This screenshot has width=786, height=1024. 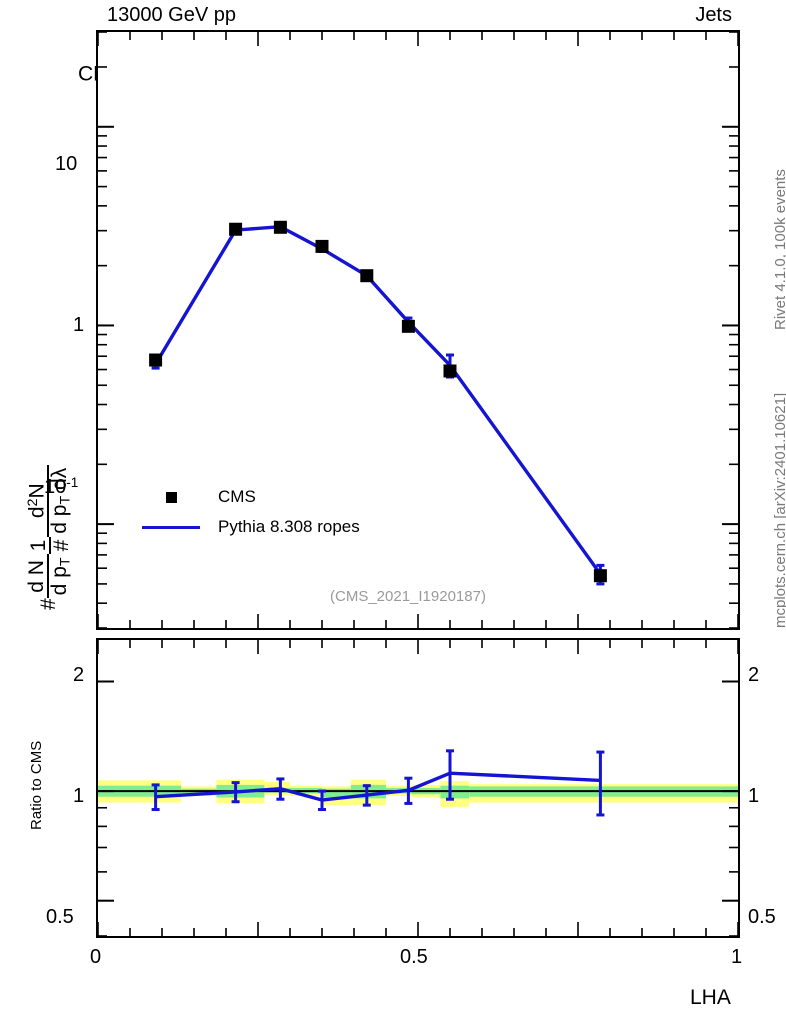 What do you see at coordinates (96, 957) in the screenshot?
I see `x-tick-label-0: 0` at bounding box center [96, 957].